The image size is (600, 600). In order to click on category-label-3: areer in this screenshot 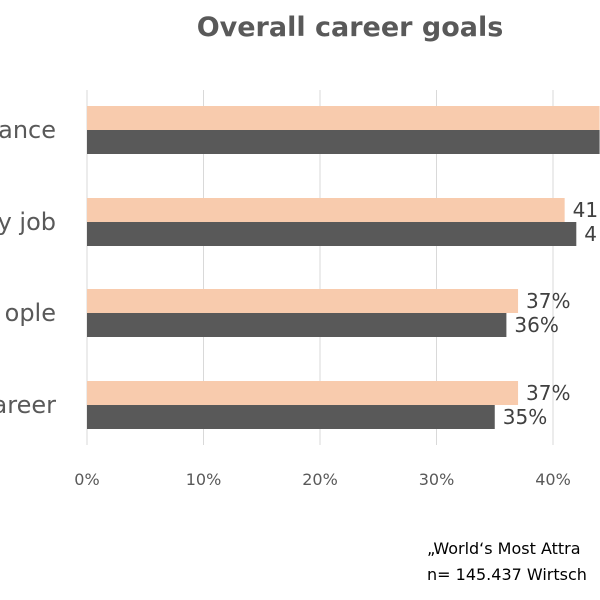, I will do `click(28, 405)`.